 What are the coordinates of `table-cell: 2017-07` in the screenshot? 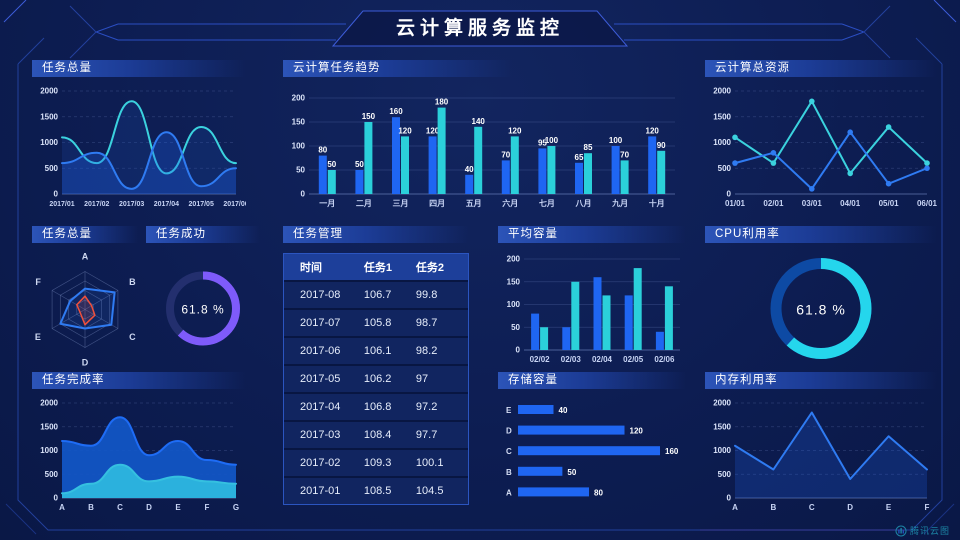 It's located at (320, 323).